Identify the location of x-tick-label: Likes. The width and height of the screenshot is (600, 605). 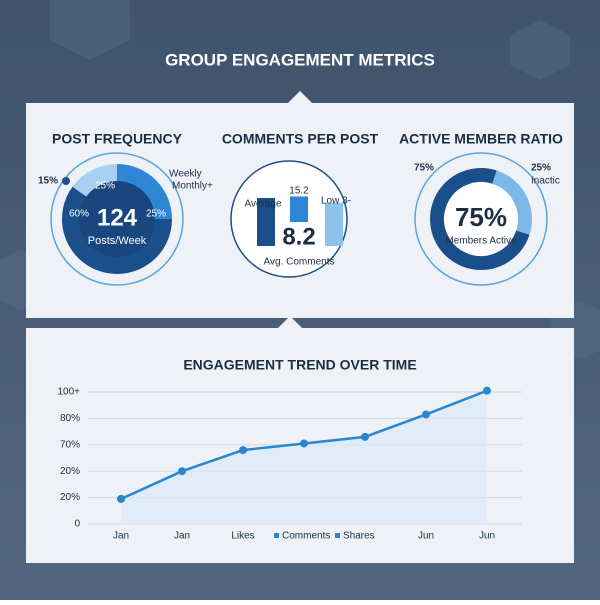
(242, 536).